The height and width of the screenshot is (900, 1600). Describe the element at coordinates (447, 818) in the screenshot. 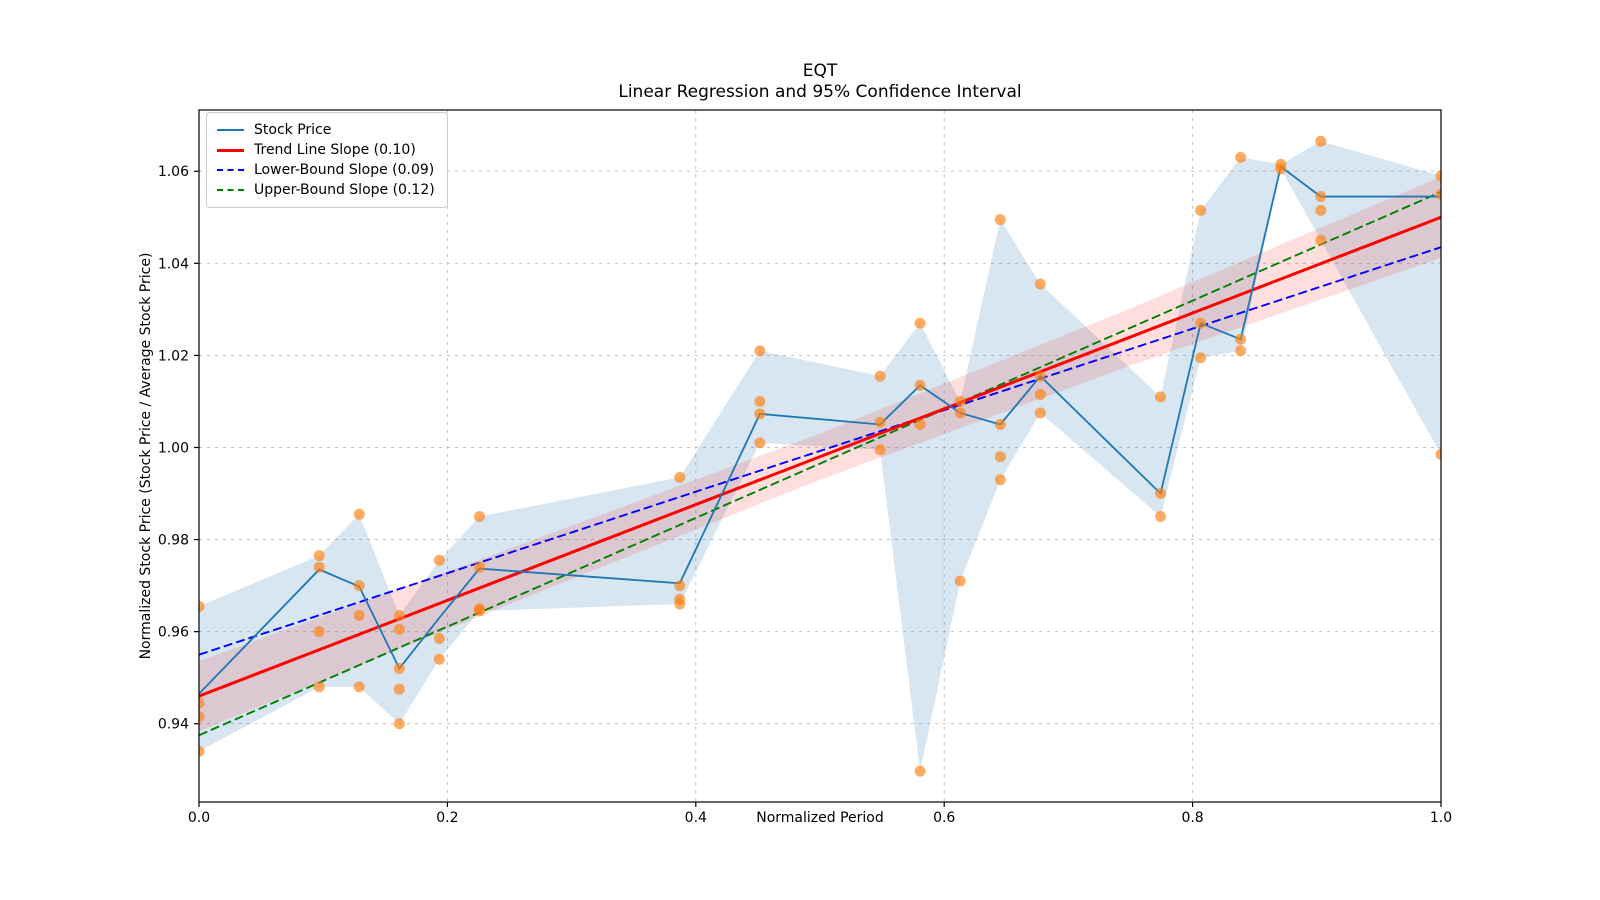

I see `x-tick-label: 0.2` at that location.